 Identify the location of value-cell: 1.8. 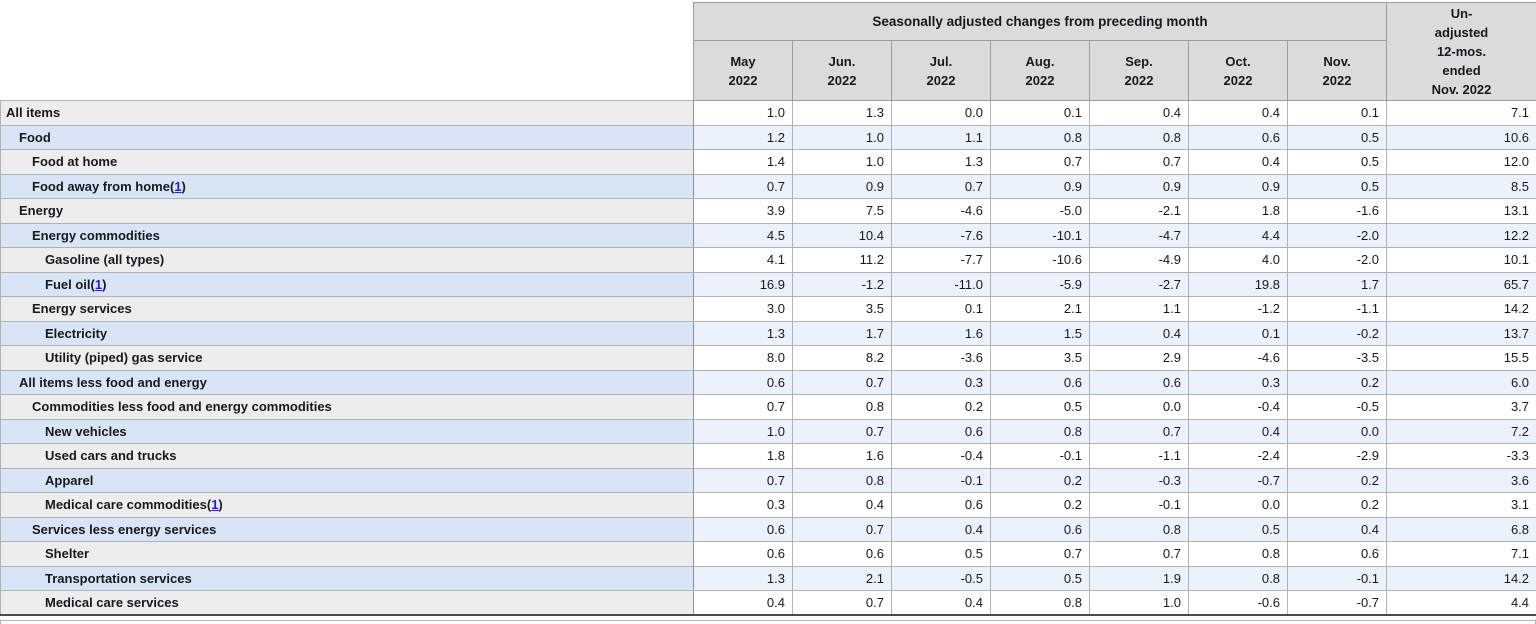
(1238, 211).